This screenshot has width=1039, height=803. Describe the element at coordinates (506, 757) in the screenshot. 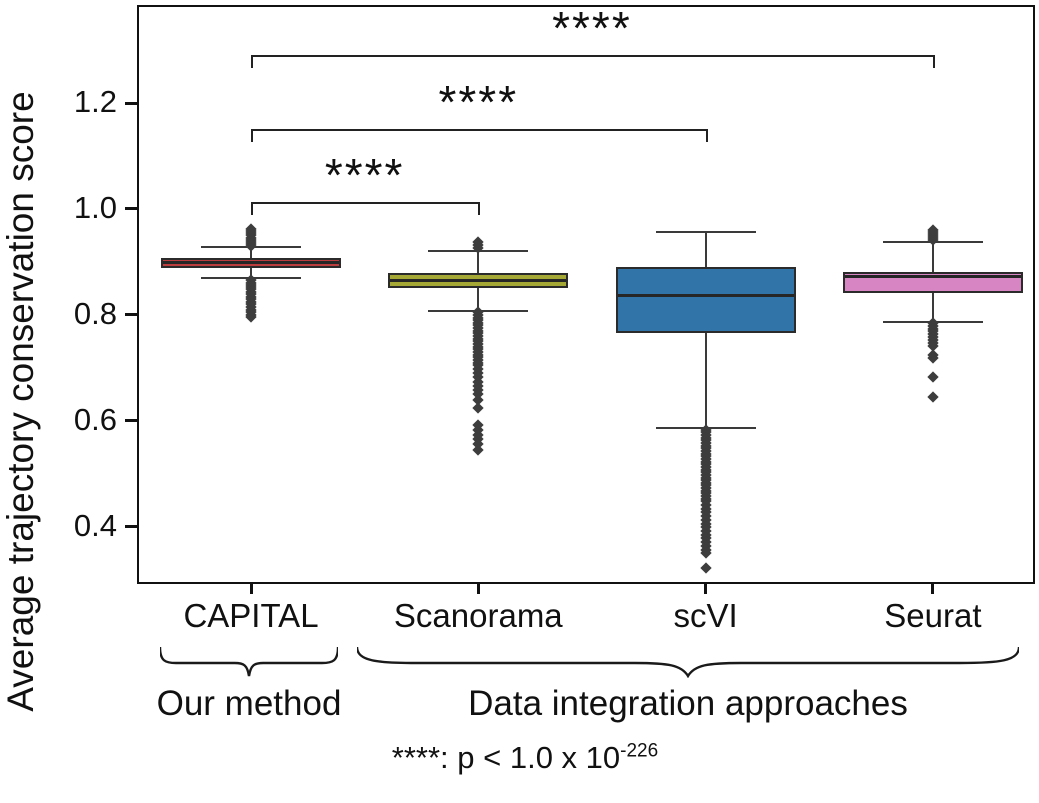

I see `pvalue-text: ****: p < 1.0 x 10` at that location.